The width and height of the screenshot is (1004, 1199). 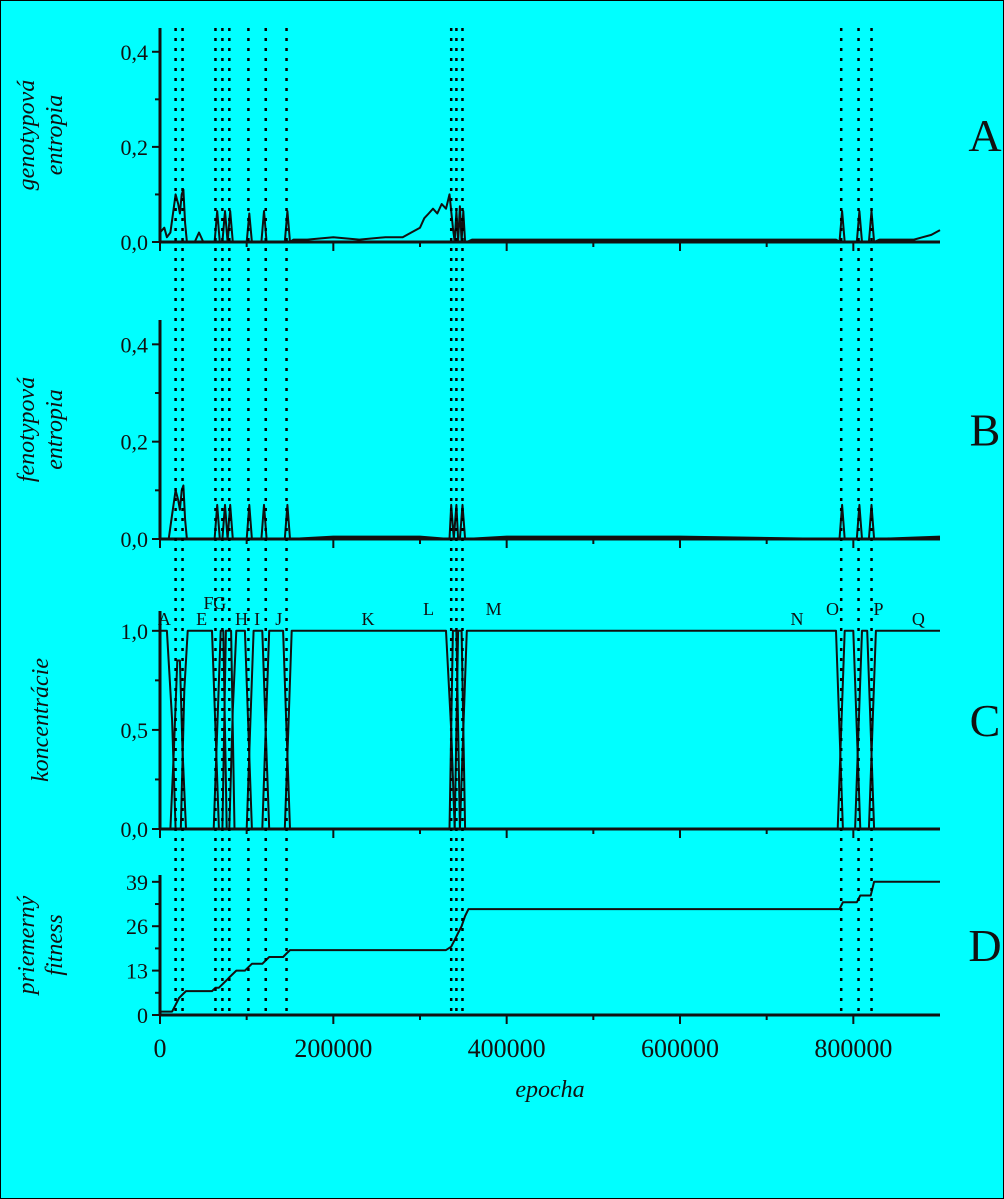 I want to click on segment-label: P, so click(x=878, y=609).